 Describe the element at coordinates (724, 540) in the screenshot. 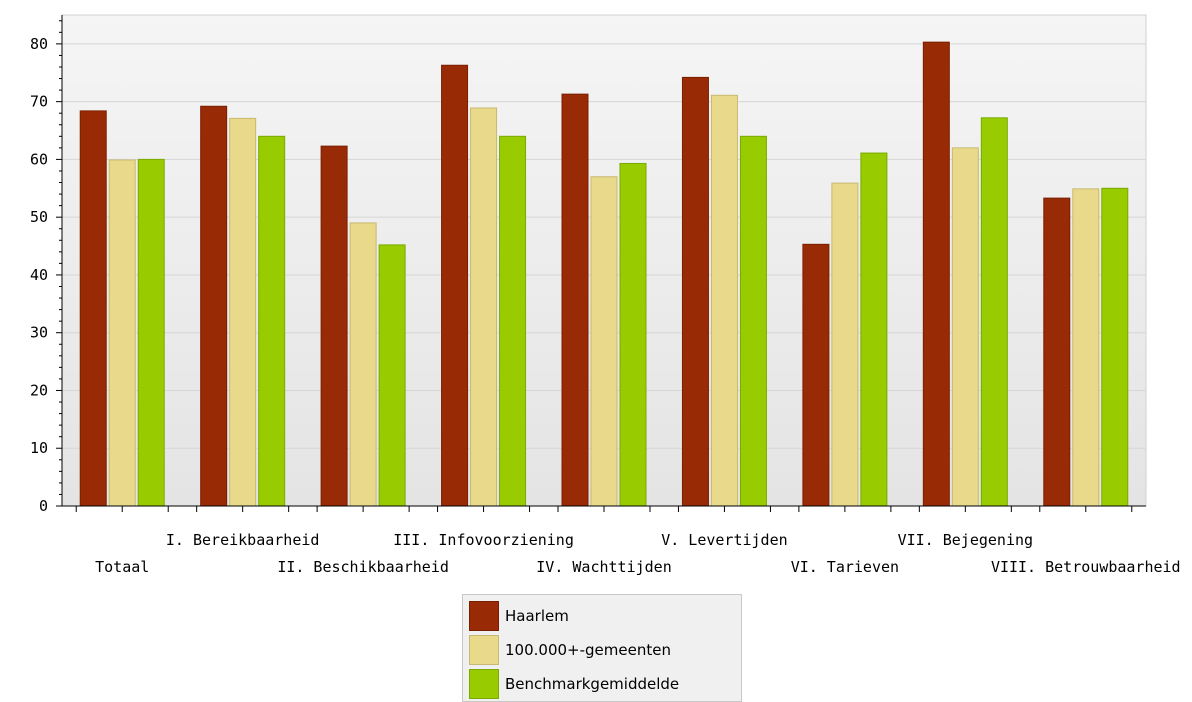

I see `x-category-label: V. Levertijden` at that location.